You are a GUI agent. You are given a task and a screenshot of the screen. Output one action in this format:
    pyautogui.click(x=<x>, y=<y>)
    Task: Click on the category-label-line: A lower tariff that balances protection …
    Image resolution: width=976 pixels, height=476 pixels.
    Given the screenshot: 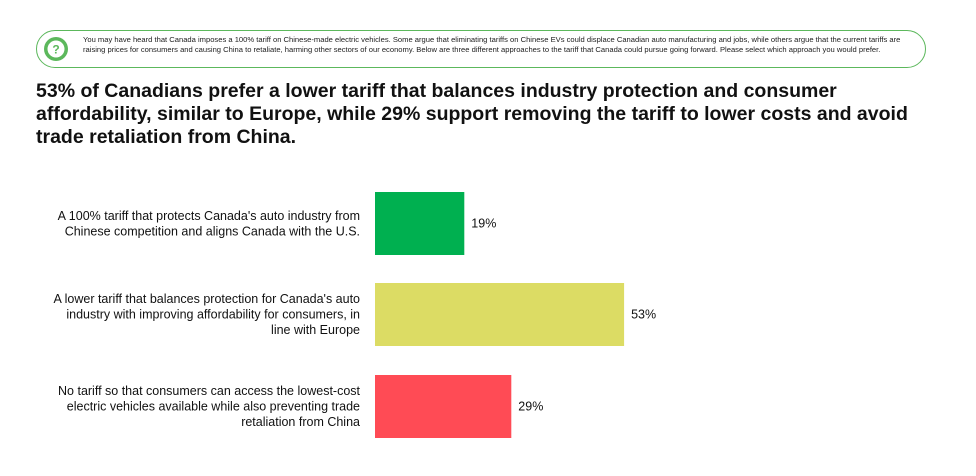 What is the action you would take?
    pyautogui.click(x=206, y=299)
    